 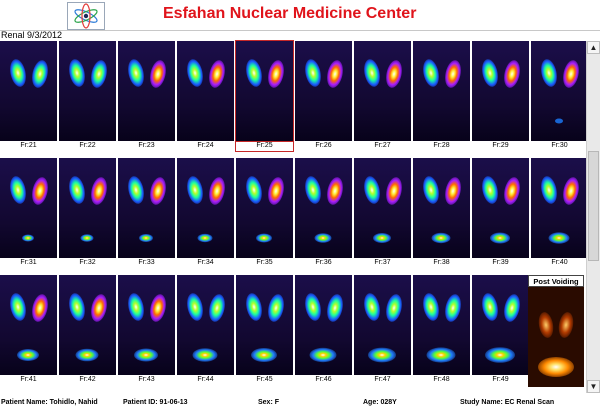 What do you see at coordinates (290, 13) in the screenshot?
I see `app-title: Esfahan Nuclear Medicine Center` at bounding box center [290, 13].